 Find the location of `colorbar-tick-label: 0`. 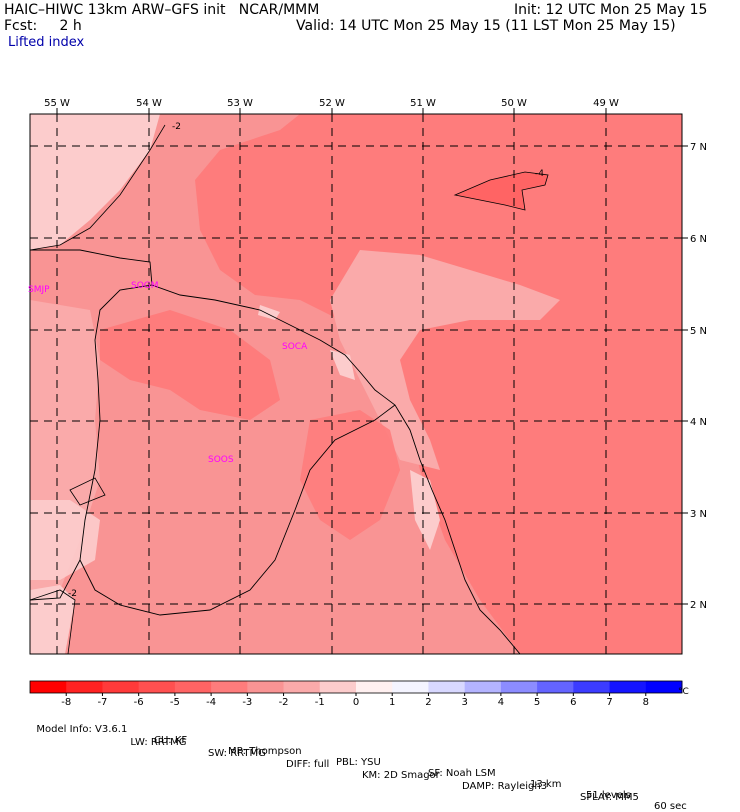

colorbar-tick-label: 0 is located at coordinates (356, 702).